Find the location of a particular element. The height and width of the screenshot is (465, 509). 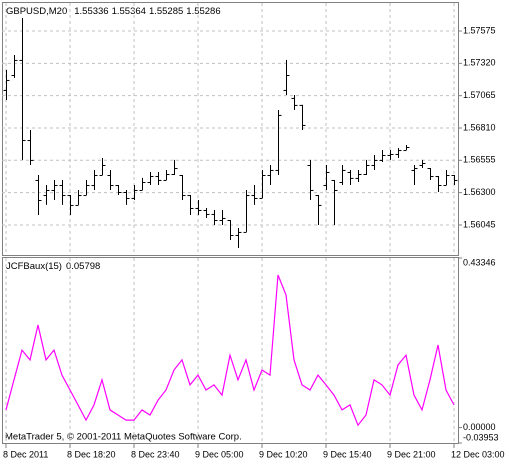

last-close: 1.55286 is located at coordinates (203, 11).